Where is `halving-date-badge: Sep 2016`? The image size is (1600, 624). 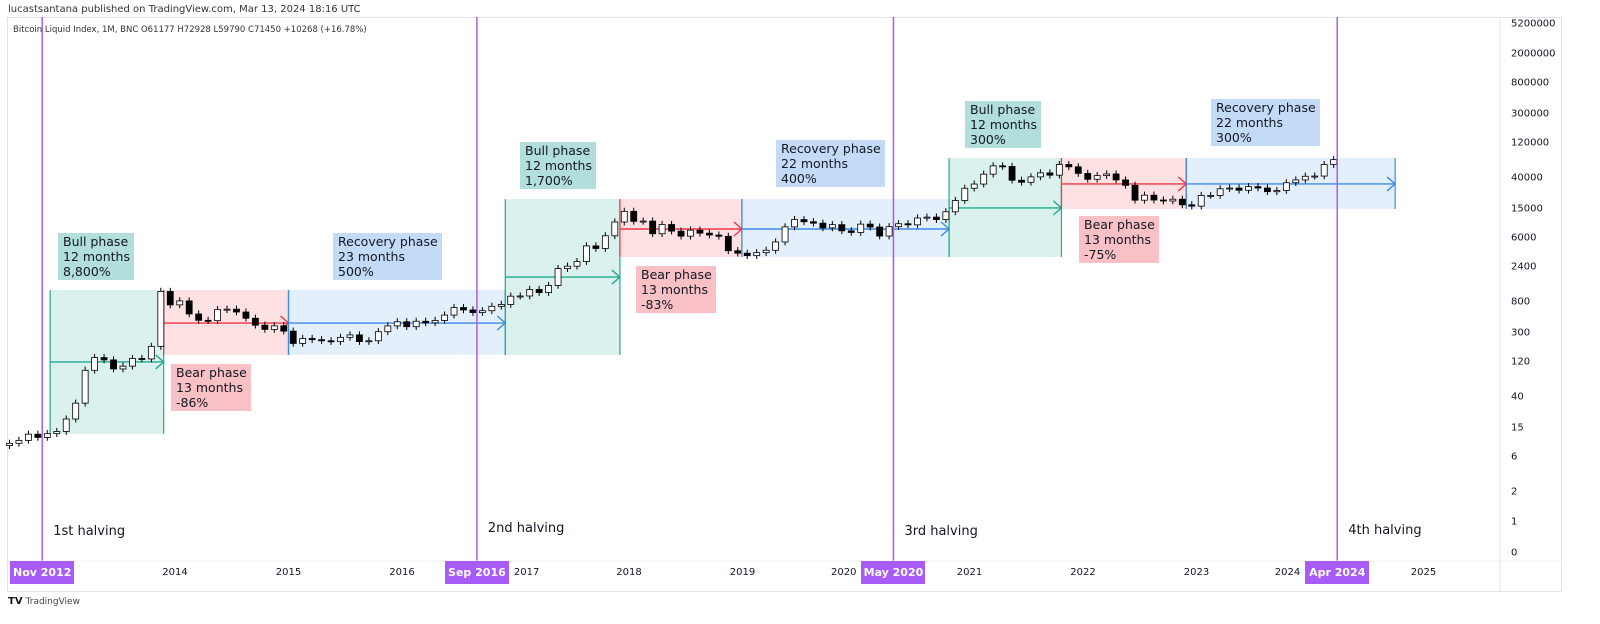 halving-date-badge: Sep 2016 is located at coordinates (476, 572).